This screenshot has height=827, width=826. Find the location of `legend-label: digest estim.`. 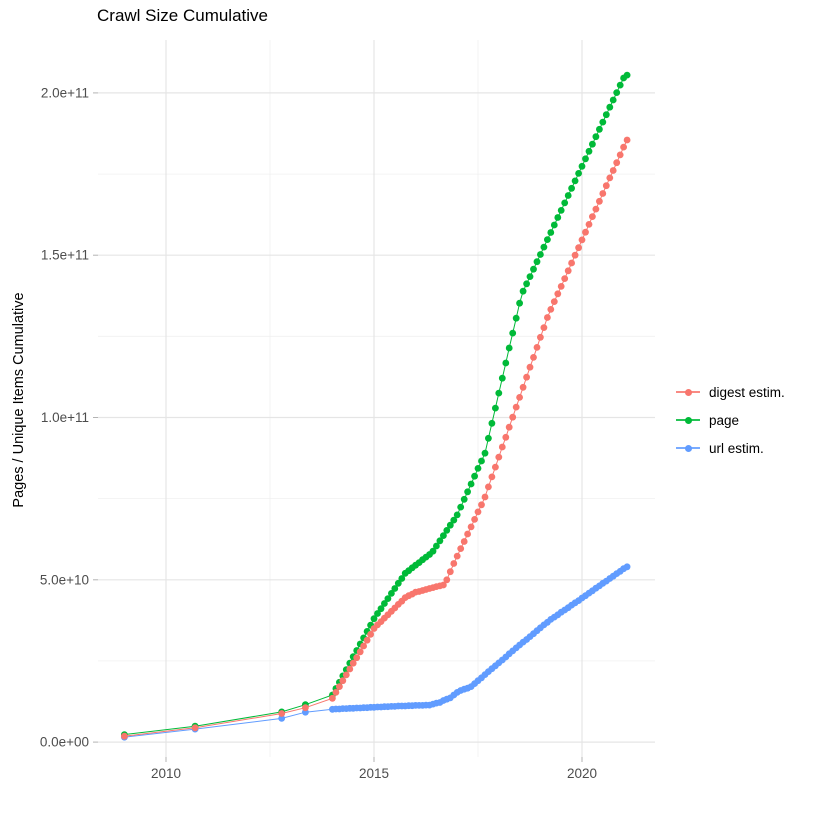

legend-label: digest estim. is located at coordinates (747, 392).